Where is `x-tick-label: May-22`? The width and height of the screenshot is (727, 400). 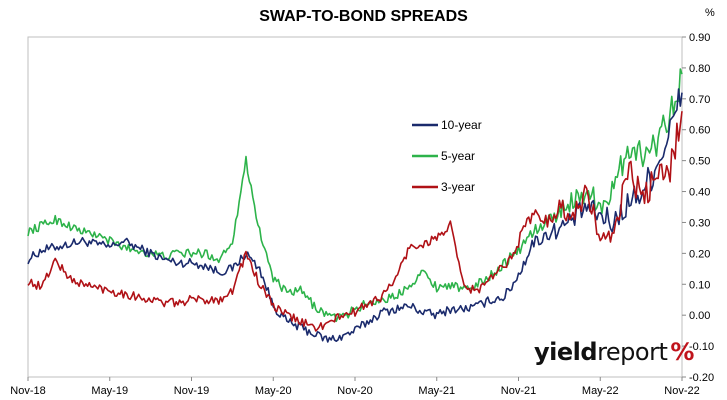 x-tick-label: May-22 is located at coordinates (600, 391).